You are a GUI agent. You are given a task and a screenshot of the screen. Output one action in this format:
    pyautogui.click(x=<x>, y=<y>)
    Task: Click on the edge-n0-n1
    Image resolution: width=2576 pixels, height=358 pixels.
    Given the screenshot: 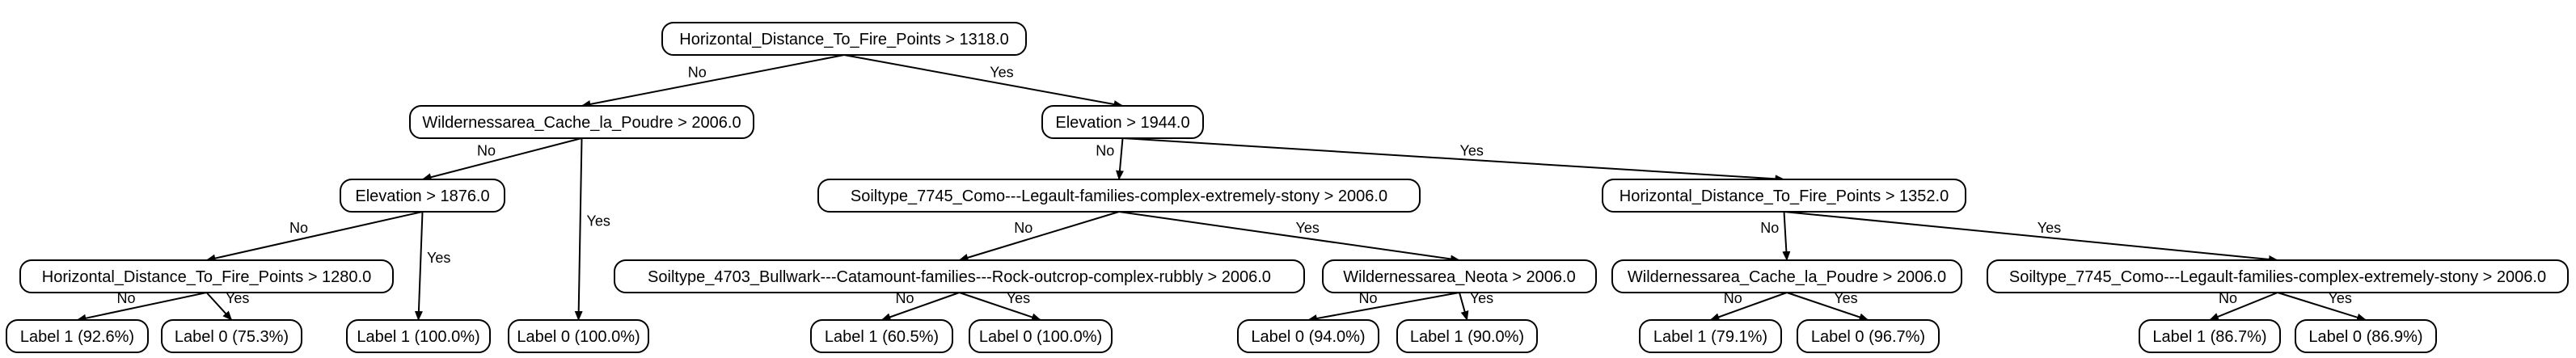 What is the action you would take?
    pyautogui.click(x=713, y=81)
    